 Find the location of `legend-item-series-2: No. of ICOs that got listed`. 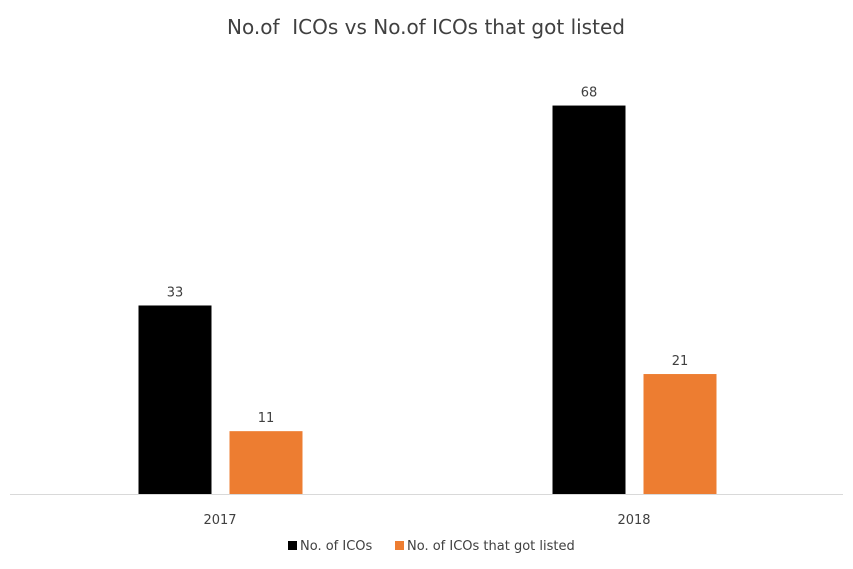

legend-item-series-2: No. of ICOs that got listed is located at coordinates (485, 546).